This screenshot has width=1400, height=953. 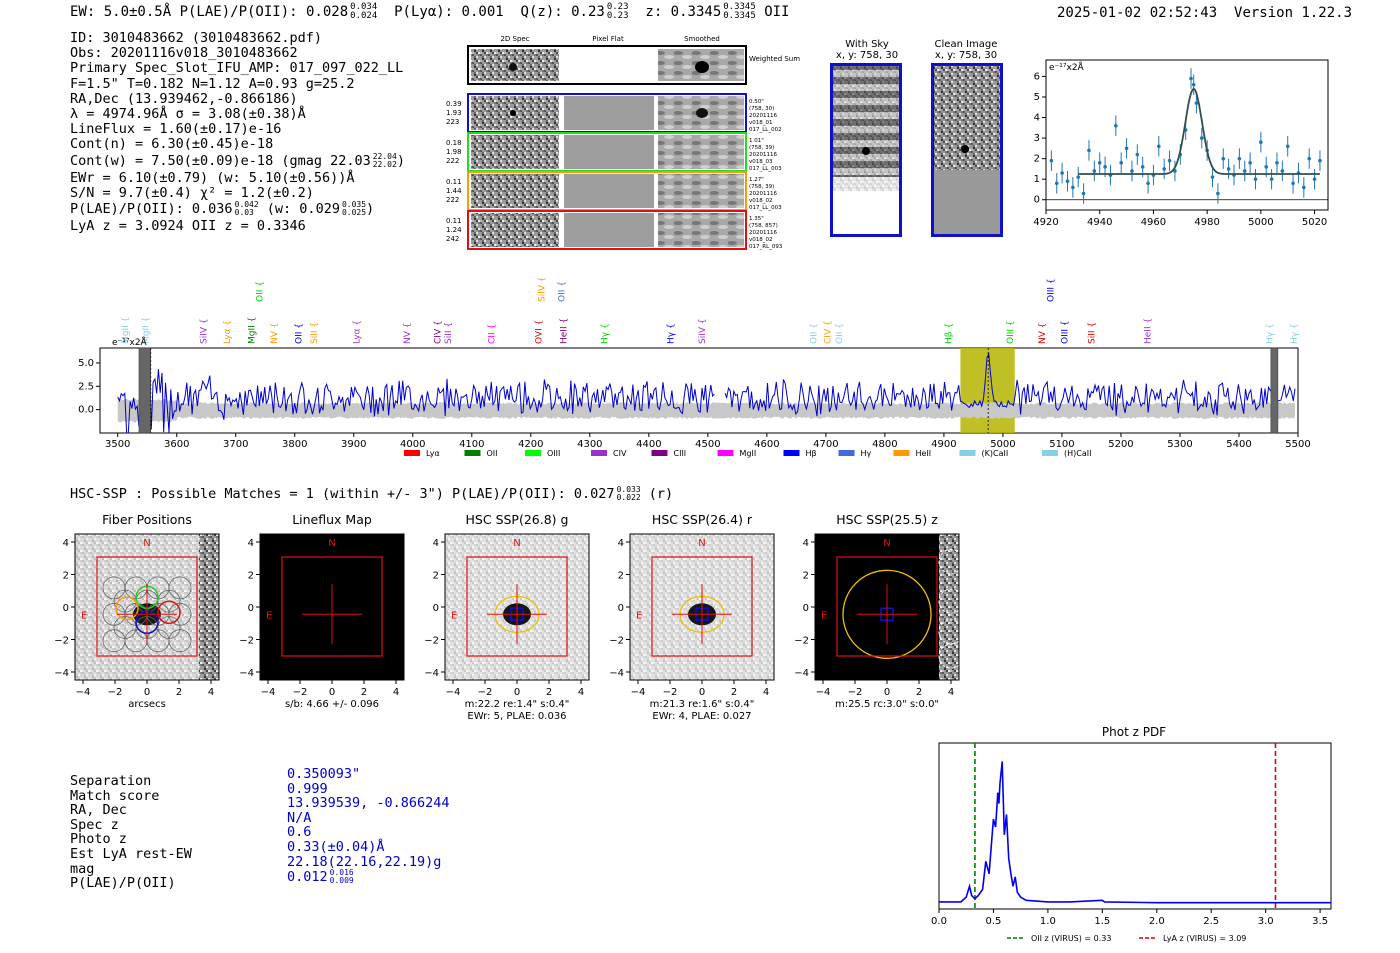 I want to click on fit-xtick: 4920, so click(x=1045, y=222).